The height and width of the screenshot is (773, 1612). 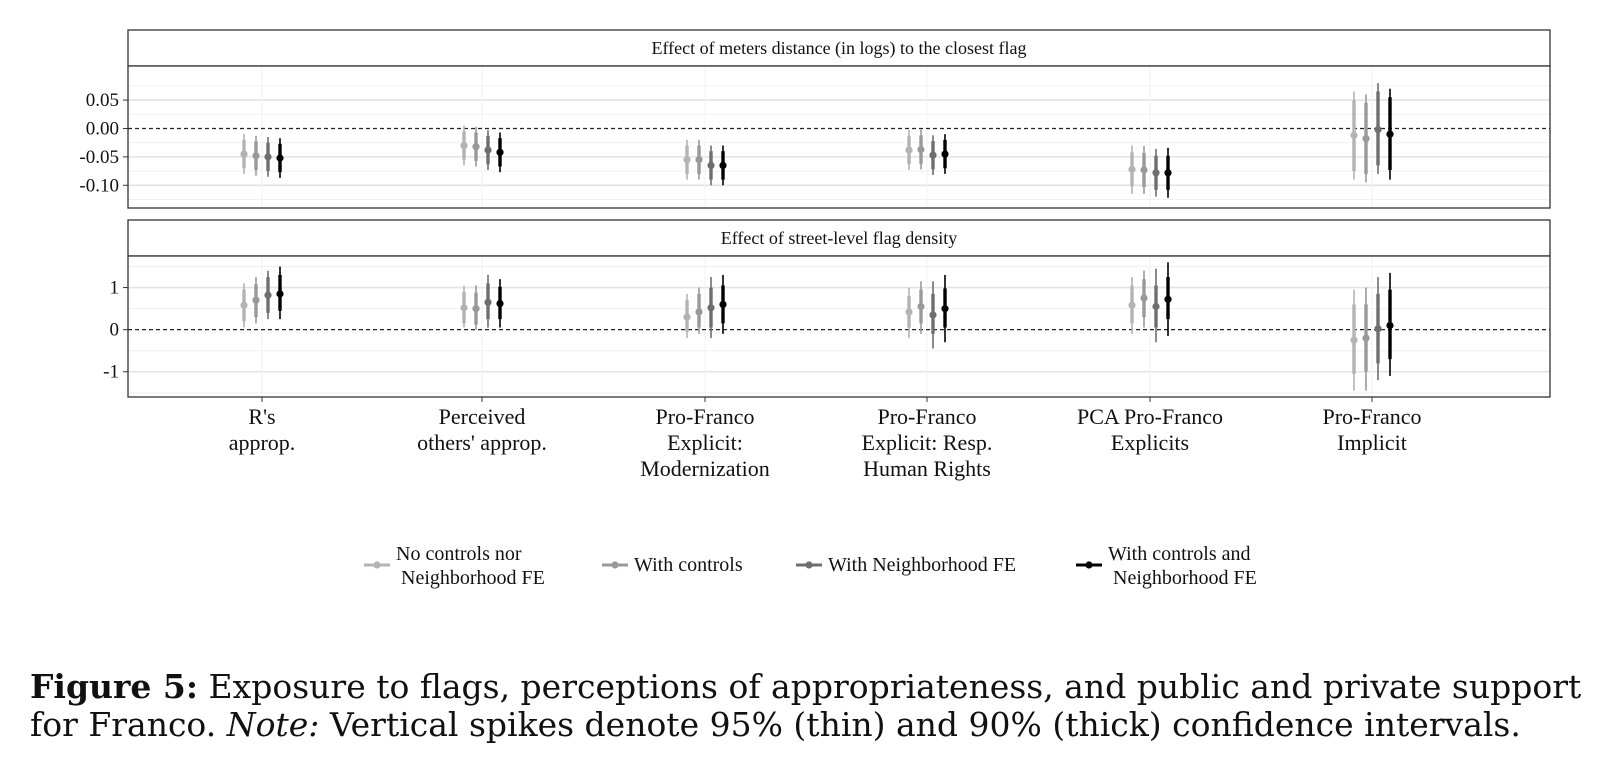 I want to click on x-category-label: Pro-Franco Explicit: Modernization, so click(x=705, y=442).